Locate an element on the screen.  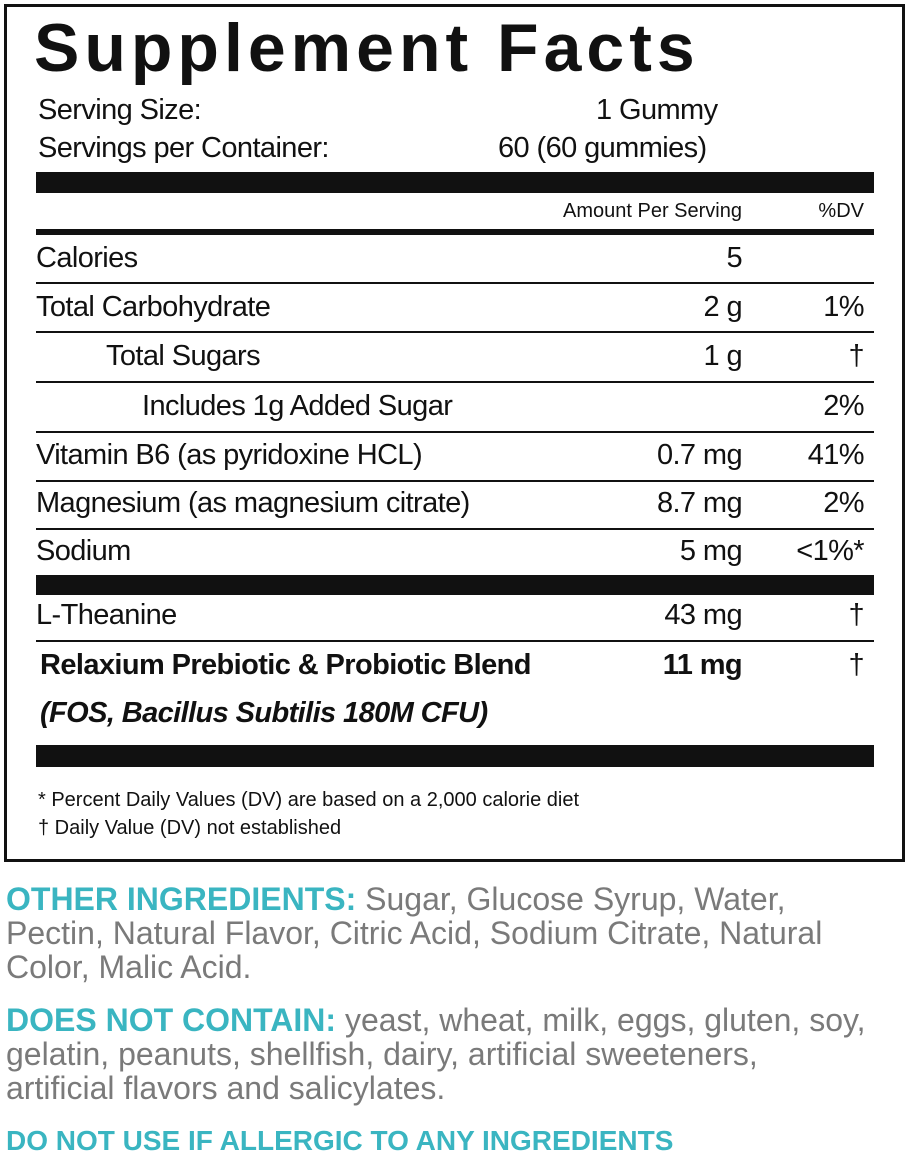
header-amount: Amount Per Serving is located at coordinates (652, 211).